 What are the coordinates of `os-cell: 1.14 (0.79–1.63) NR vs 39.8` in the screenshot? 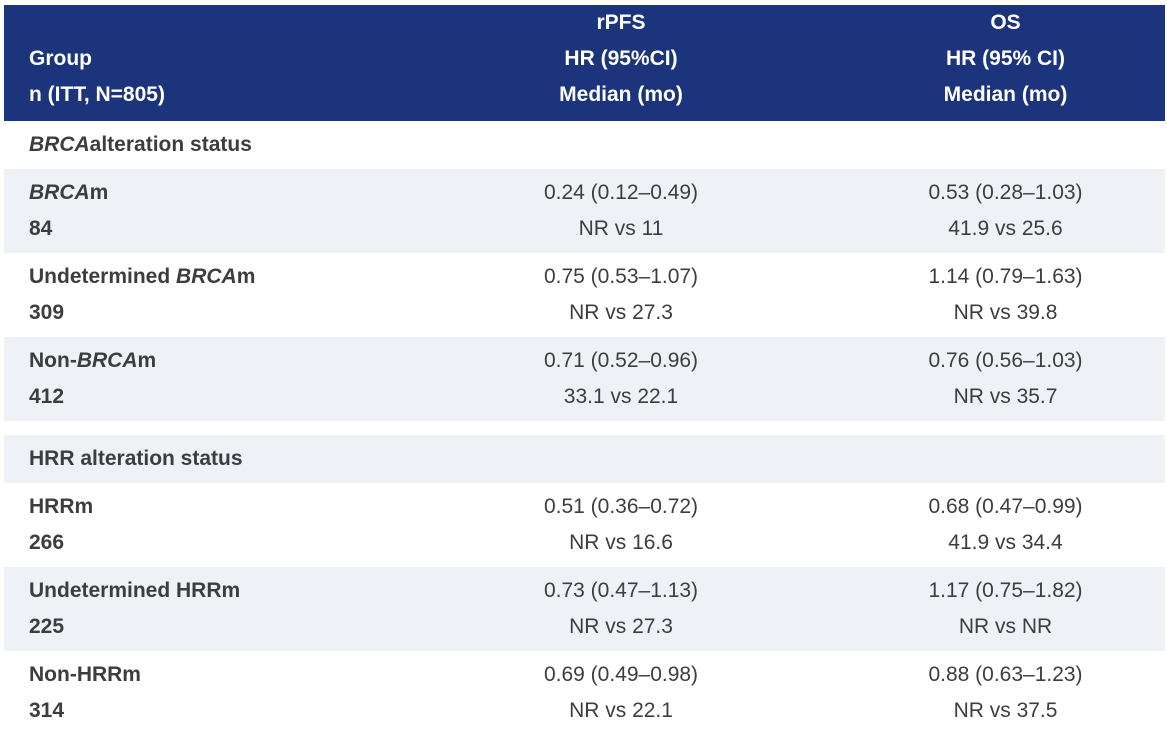 It's located at (1005, 295).